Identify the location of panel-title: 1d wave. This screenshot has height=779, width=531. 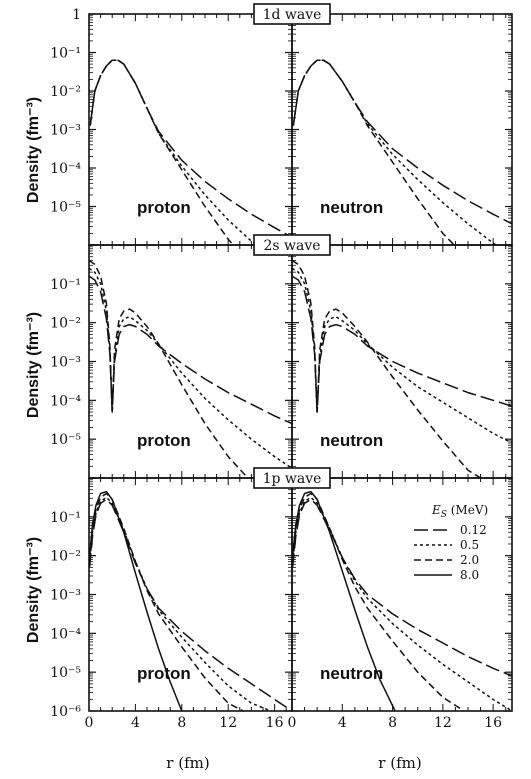
(292, 15).